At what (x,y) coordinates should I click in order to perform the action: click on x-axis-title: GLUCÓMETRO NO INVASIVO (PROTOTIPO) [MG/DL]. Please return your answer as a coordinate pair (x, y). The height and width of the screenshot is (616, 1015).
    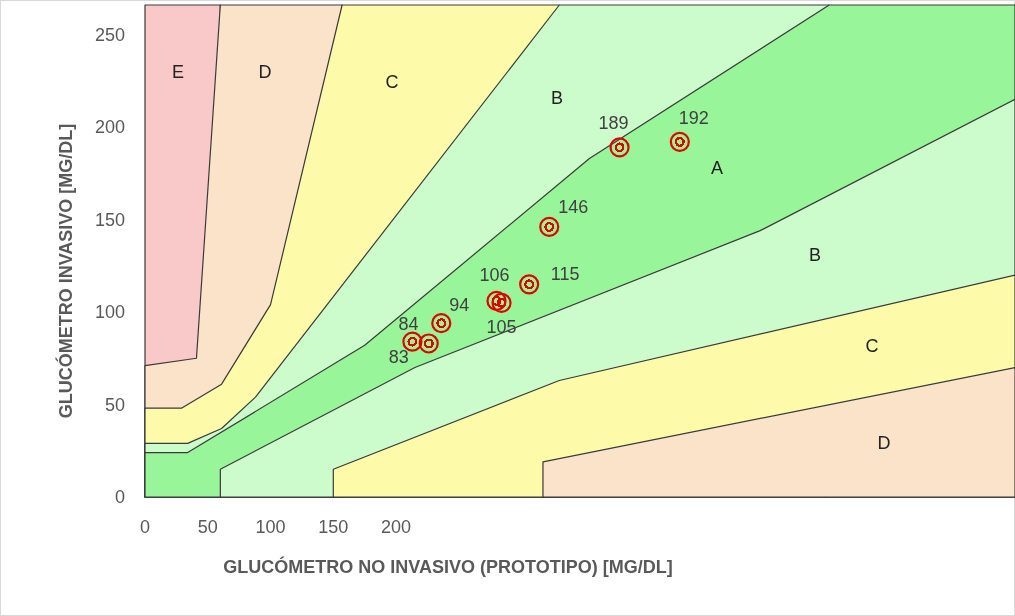
    Looking at the image, I should click on (448, 566).